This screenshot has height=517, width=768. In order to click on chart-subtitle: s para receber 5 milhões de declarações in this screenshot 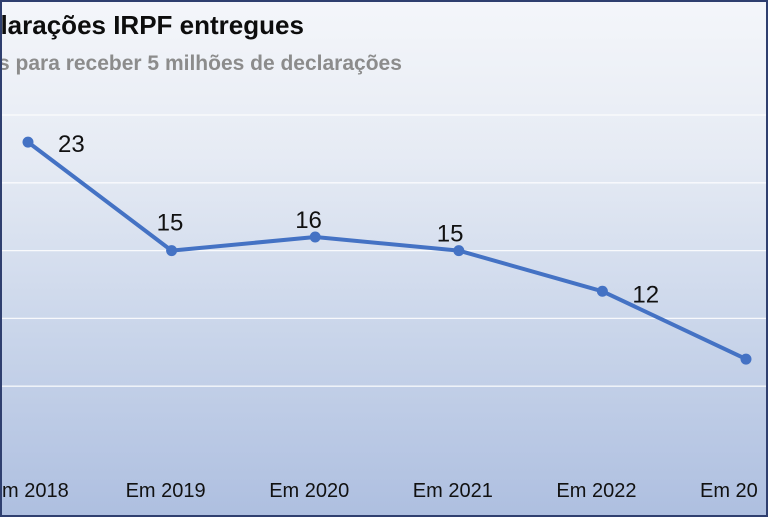, I will do `click(201, 63)`.